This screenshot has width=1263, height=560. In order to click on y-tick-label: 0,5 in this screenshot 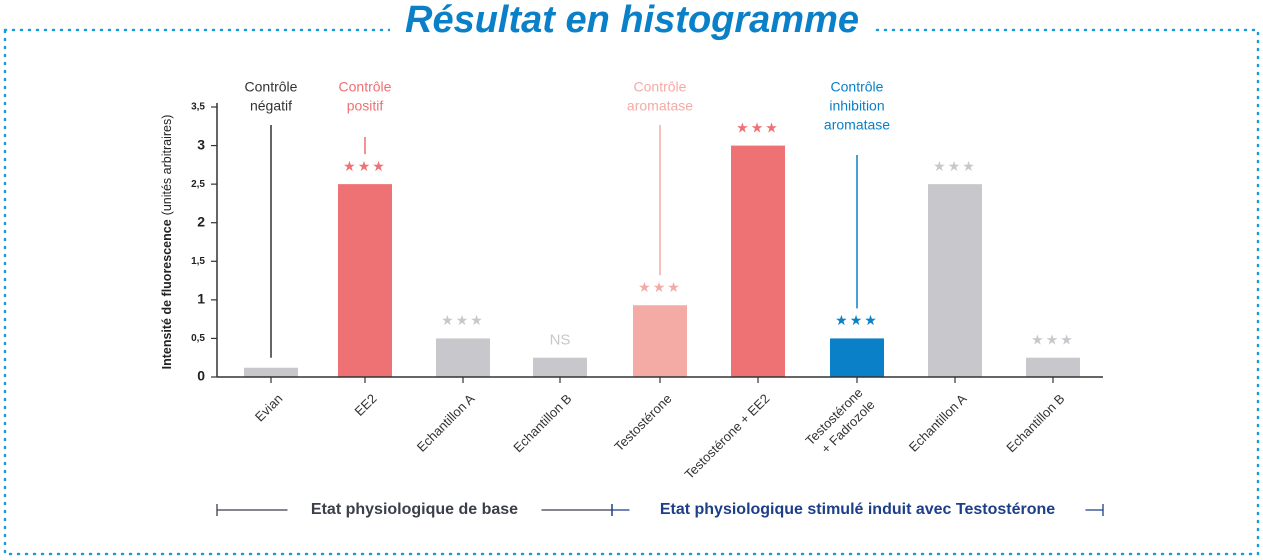, I will do `click(198, 338)`.